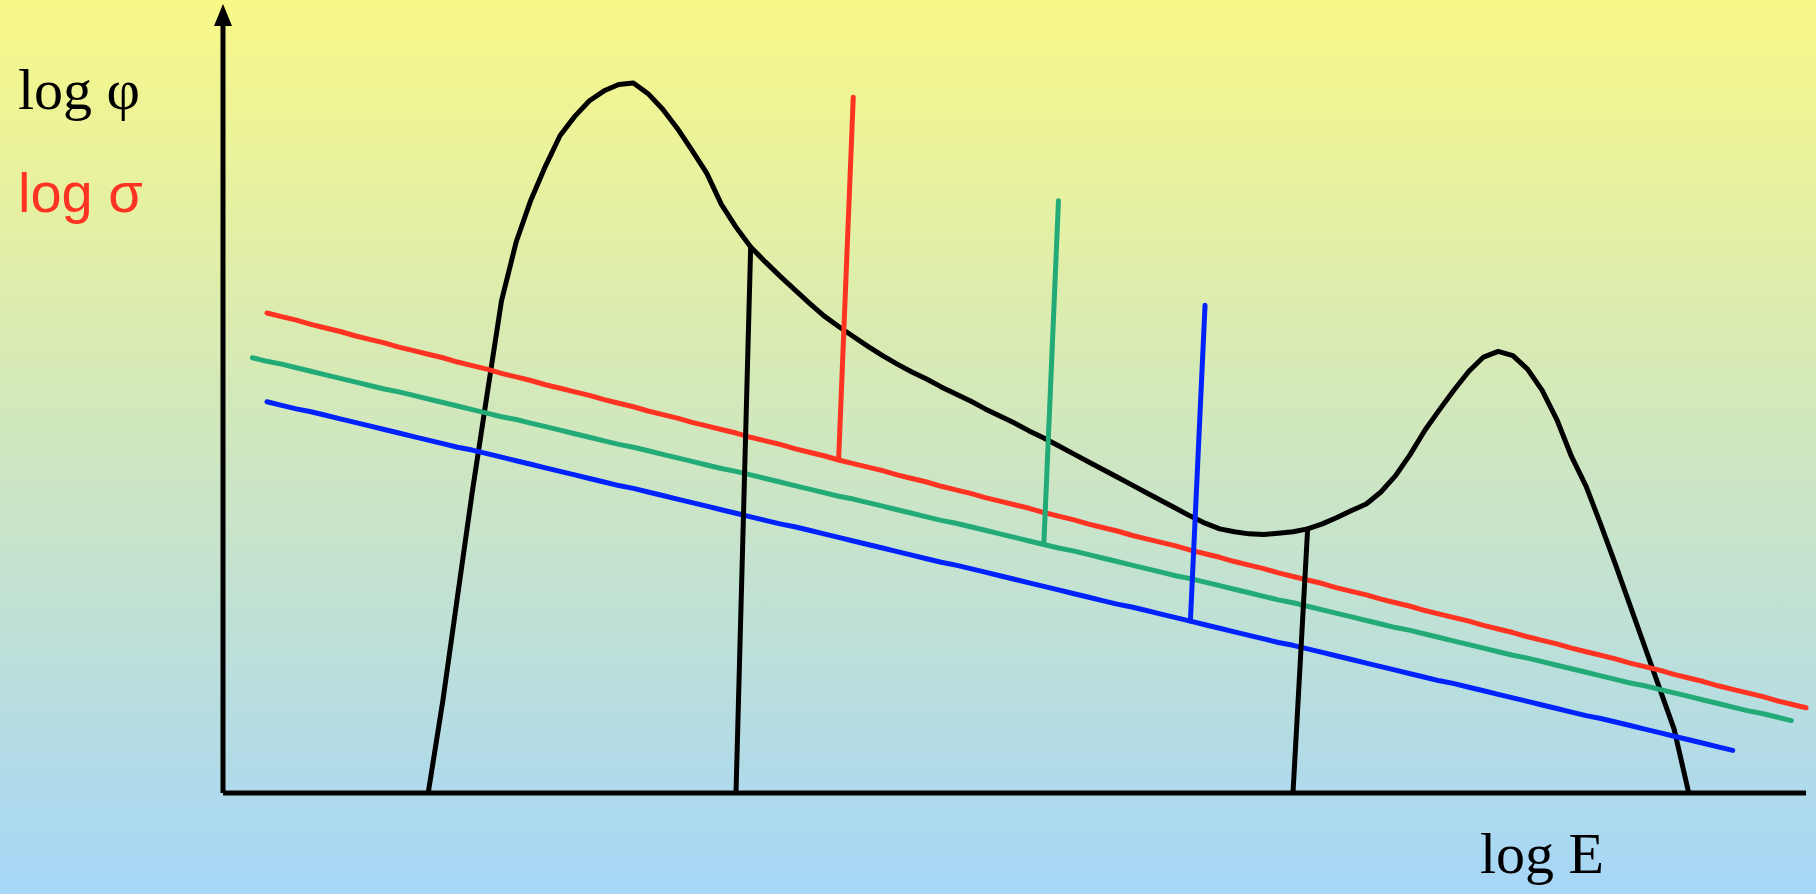 The width and height of the screenshot is (1816, 894). What do you see at coordinates (80, 192) in the screenshot?
I see `text: log σ` at bounding box center [80, 192].